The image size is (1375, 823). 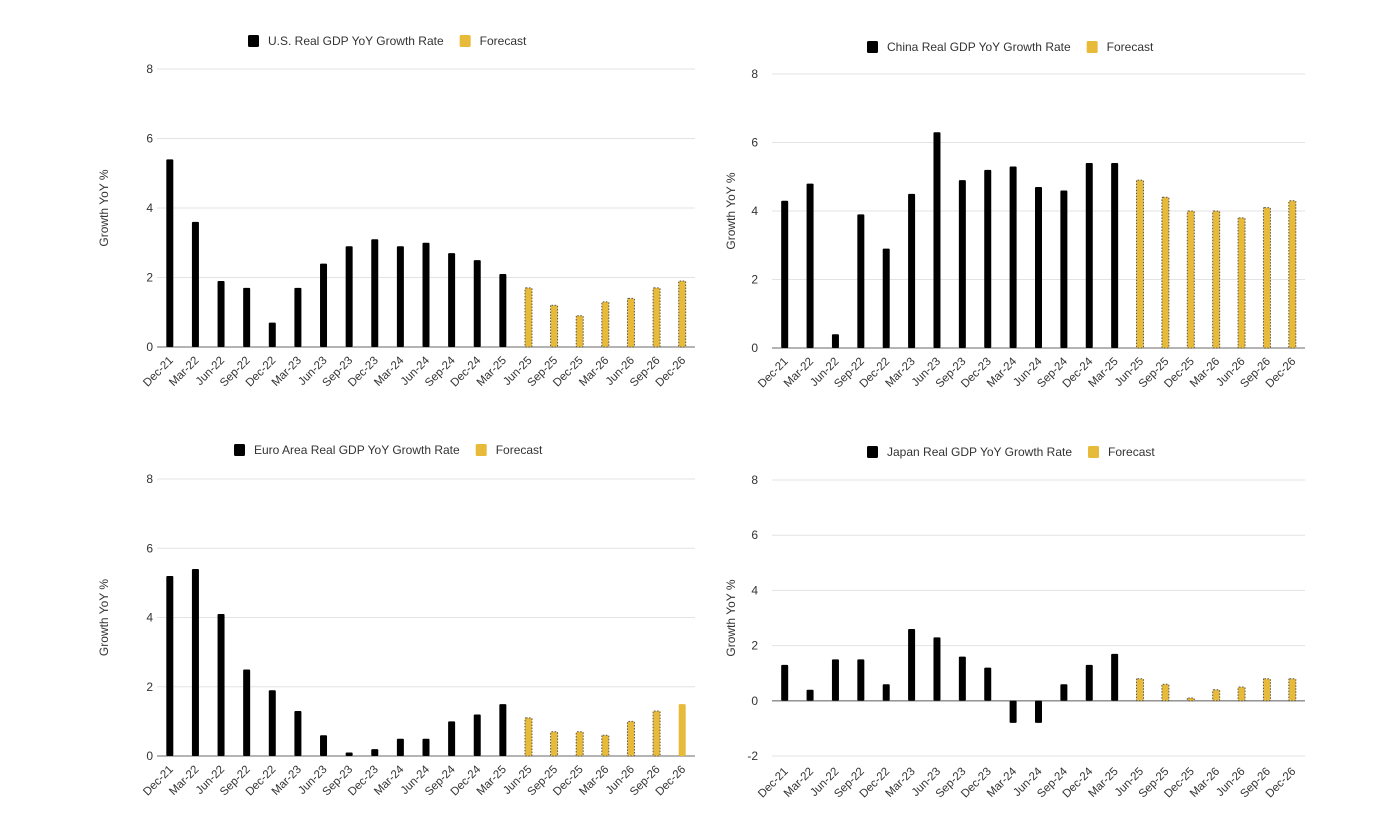 I want to click on legend: U.S. Real GDP YoY Growth Rate Forecast, so click(x=387, y=41).